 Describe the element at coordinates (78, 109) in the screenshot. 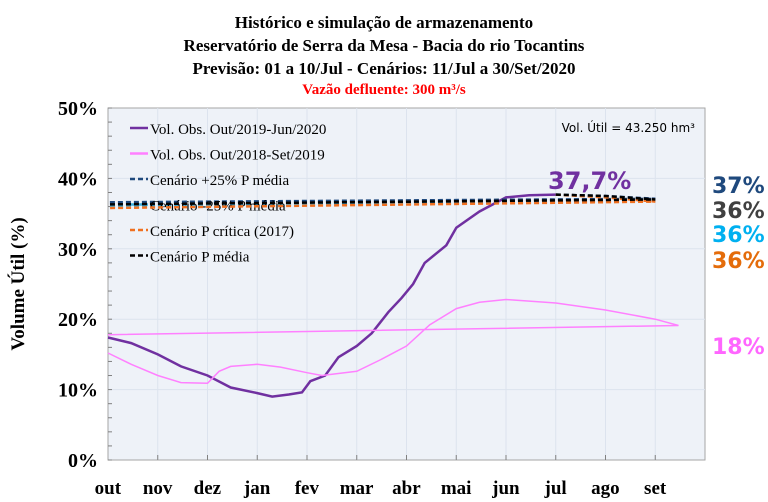

I see `y-tick-label: 50%` at that location.